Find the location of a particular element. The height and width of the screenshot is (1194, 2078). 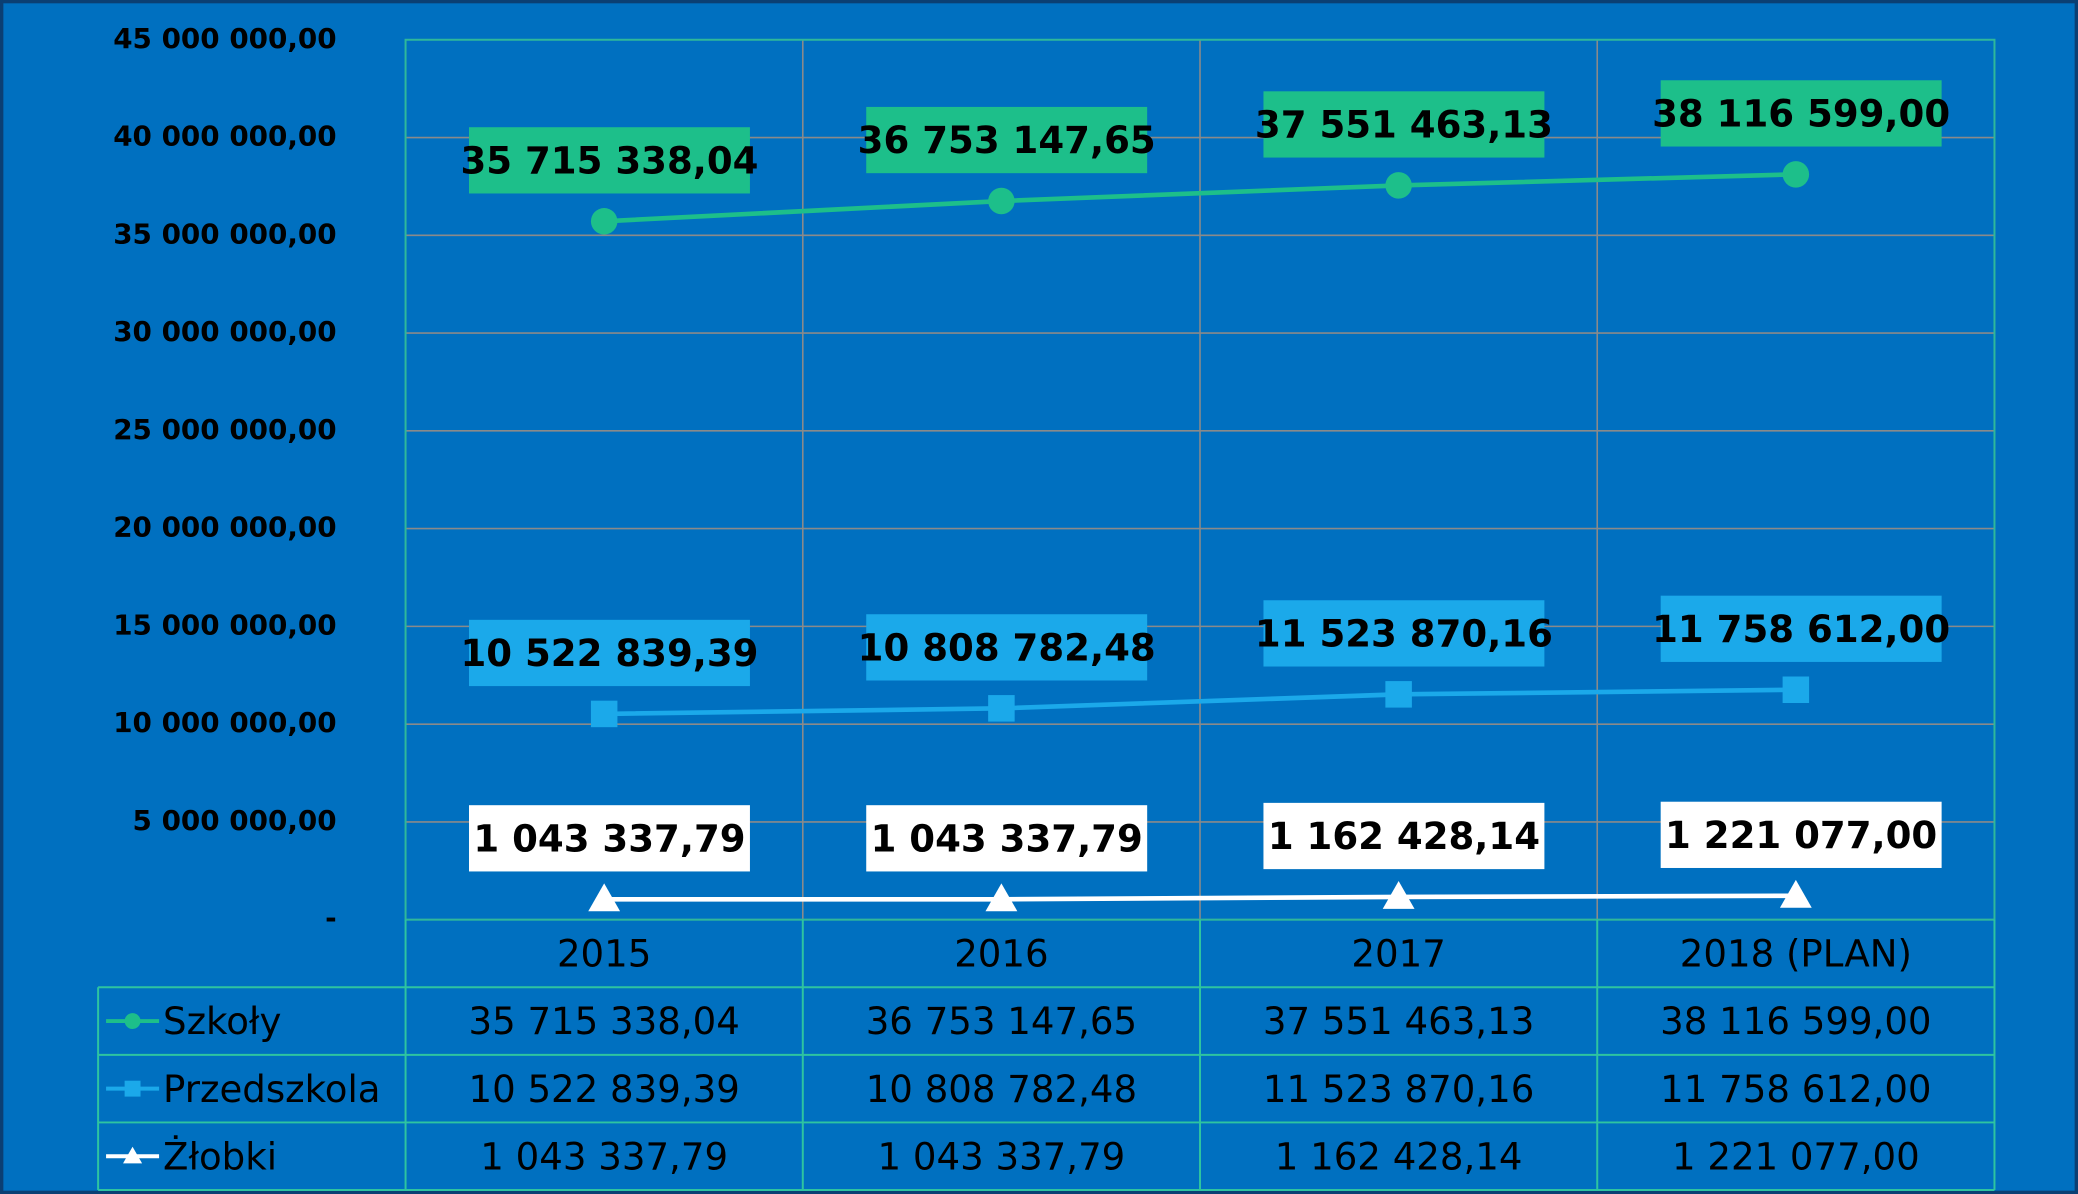

table-cell: 38 116 599,00 is located at coordinates (1795, 1021).